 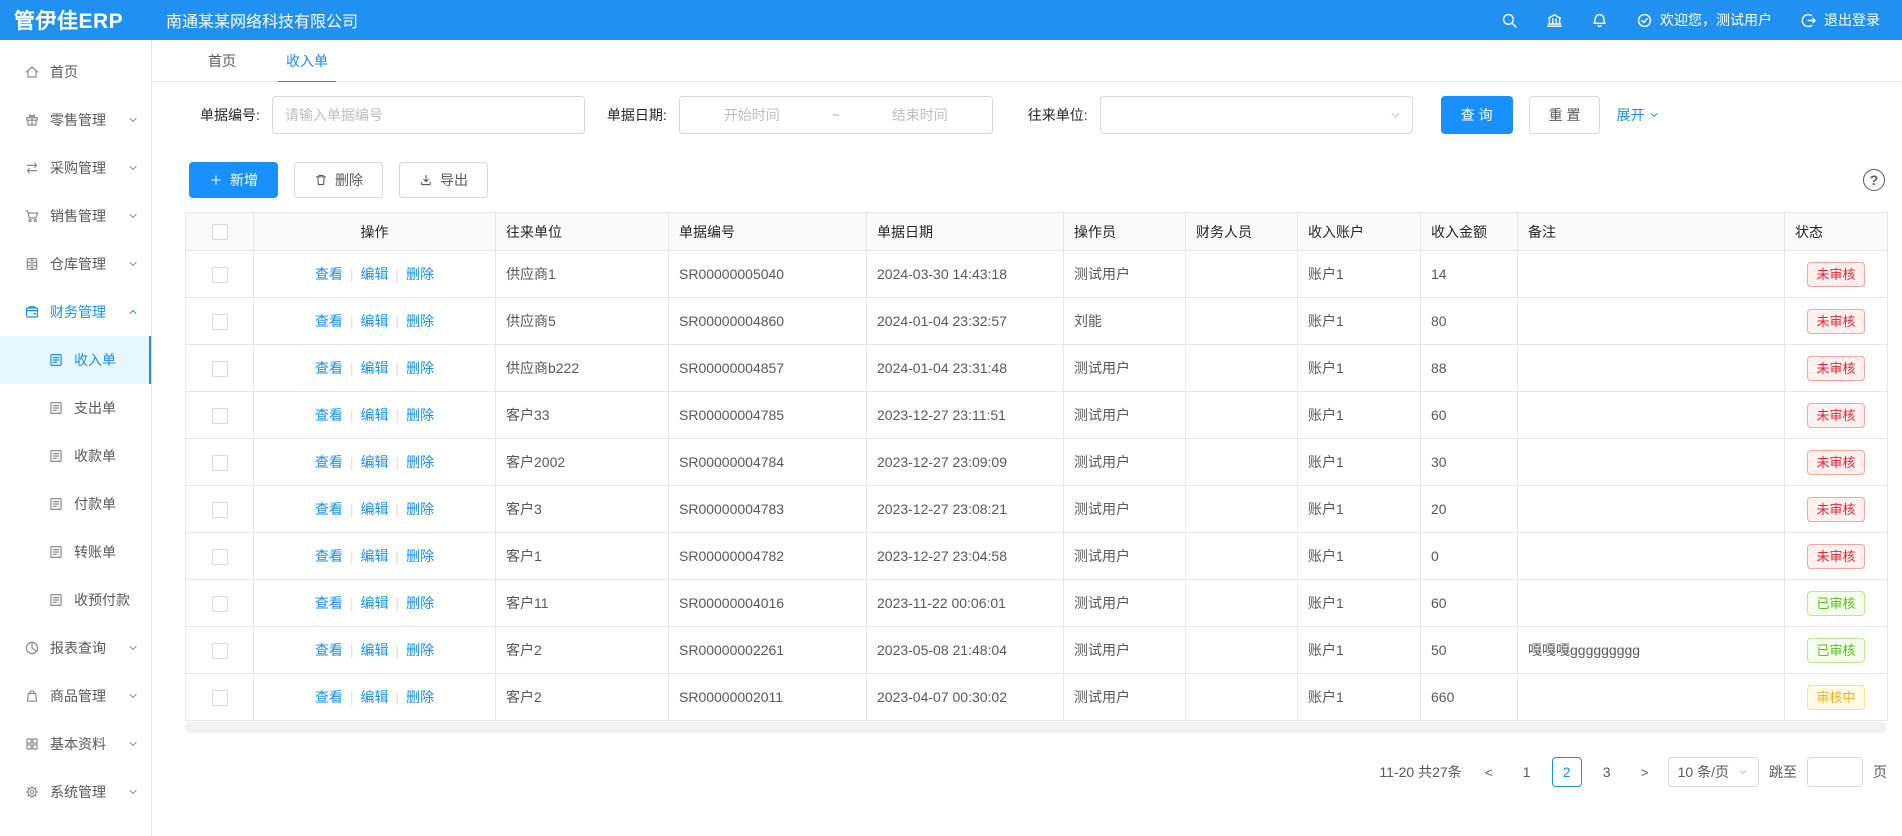 What do you see at coordinates (1835, 772) in the screenshot?
I see `jump-page-input` at bounding box center [1835, 772].